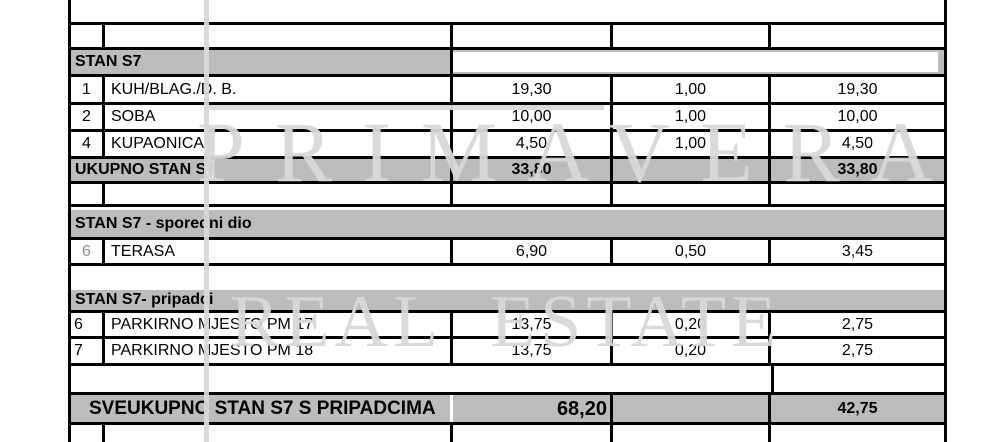 Image resolution: width=993 pixels, height=442 pixels. I want to click on section1-header-right-area, so click(698, 62).